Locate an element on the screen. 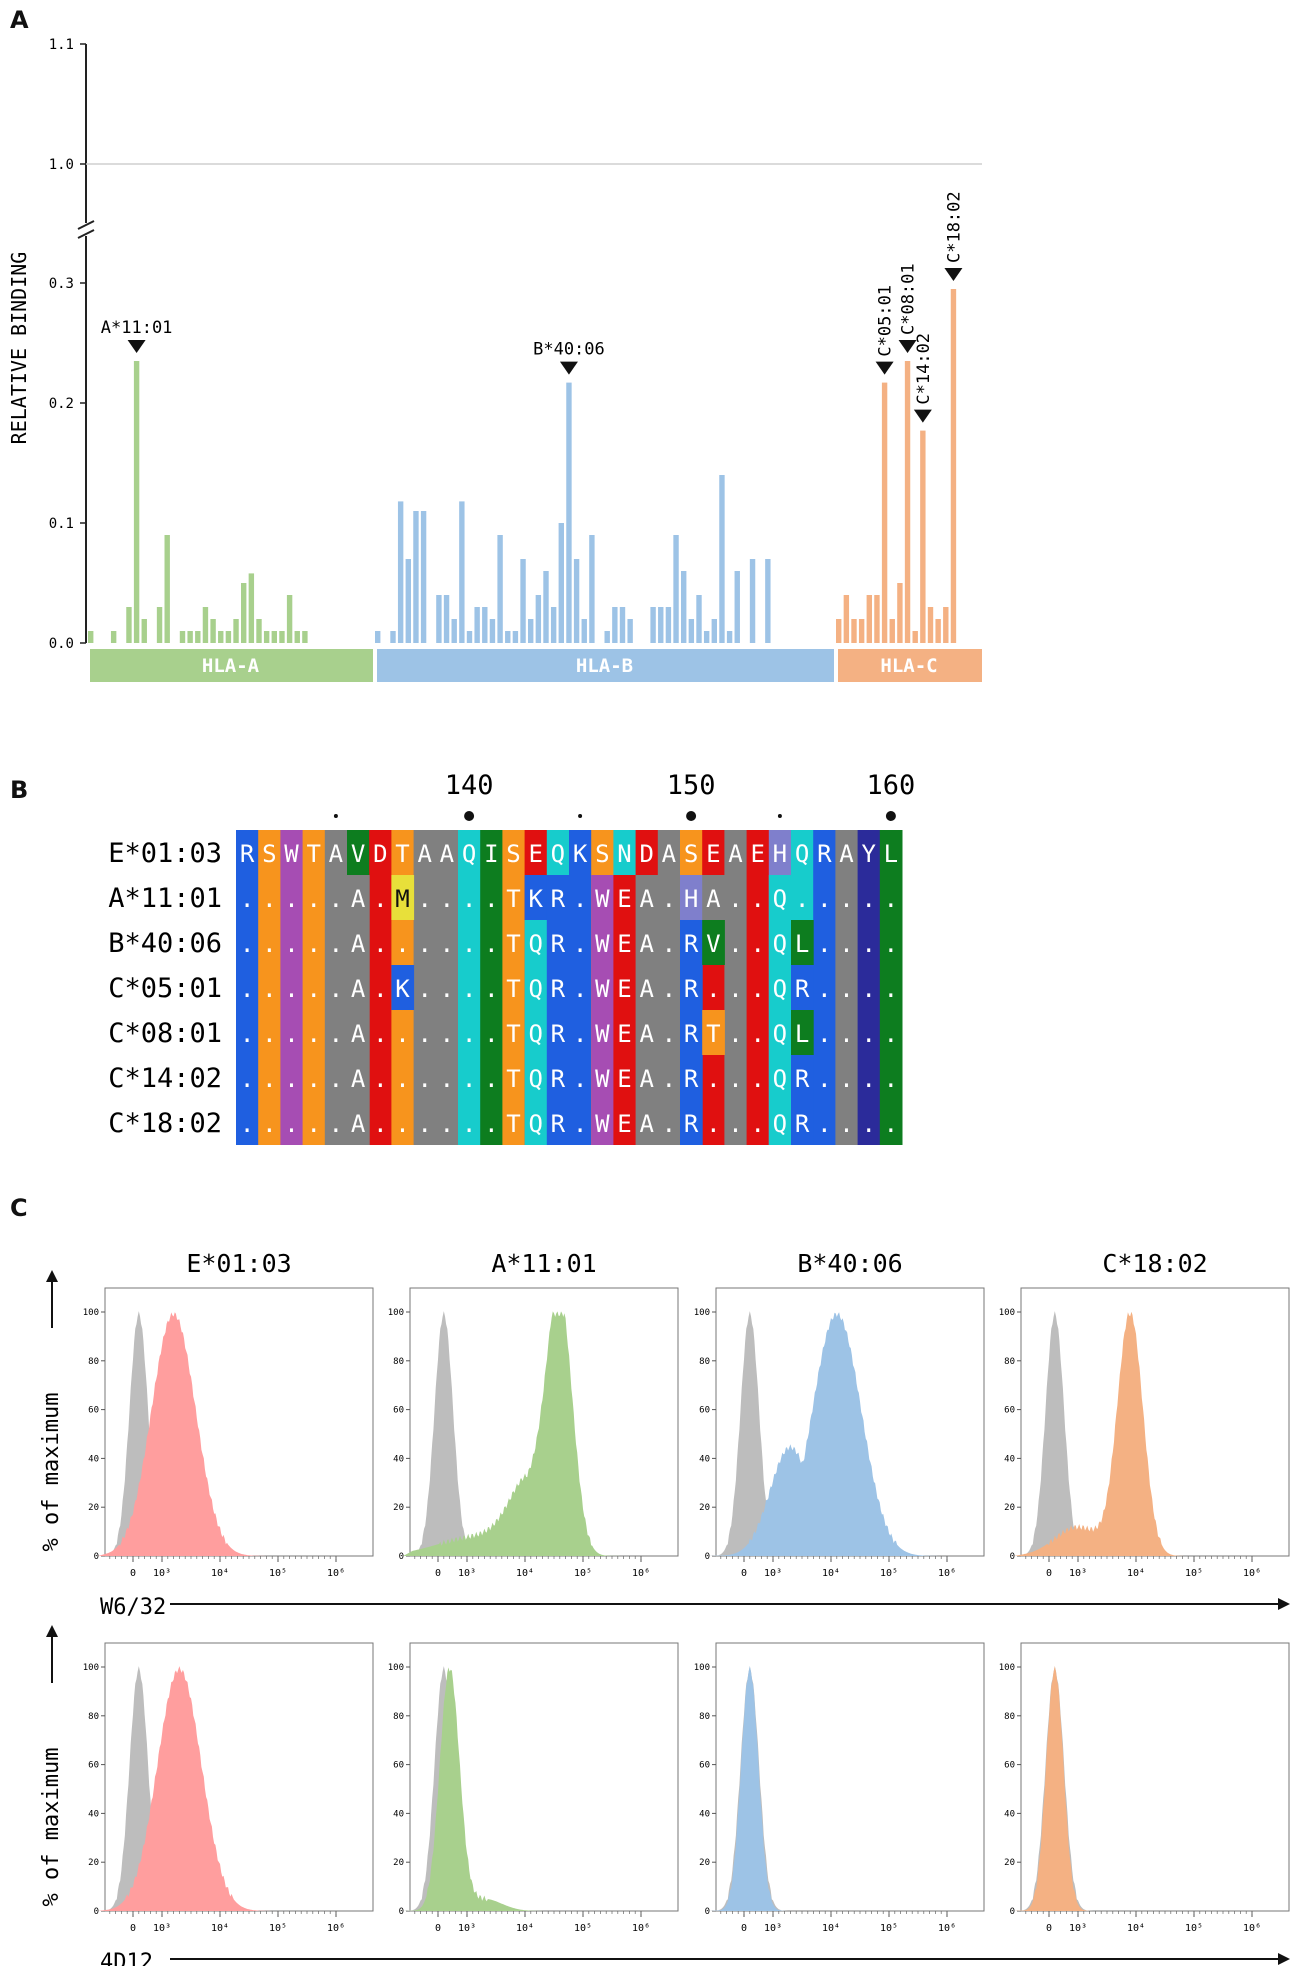 This screenshot has height=1966, width=1299. y-tick-label: 20 is located at coordinates (398, 1863).